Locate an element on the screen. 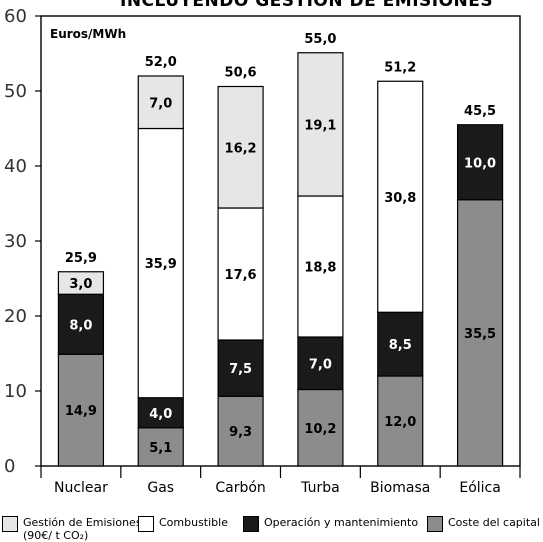 This screenshot has height=542, width=543. bar-segment-label: 19,1 is located at coordinates (320, 125).